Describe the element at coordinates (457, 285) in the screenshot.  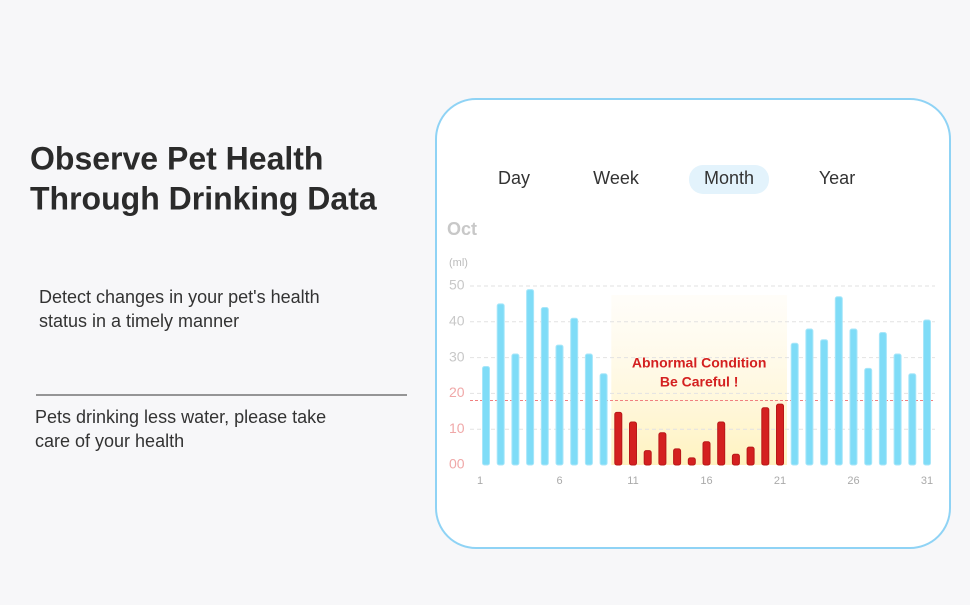
I see `y-tick-label: 50` at that location.